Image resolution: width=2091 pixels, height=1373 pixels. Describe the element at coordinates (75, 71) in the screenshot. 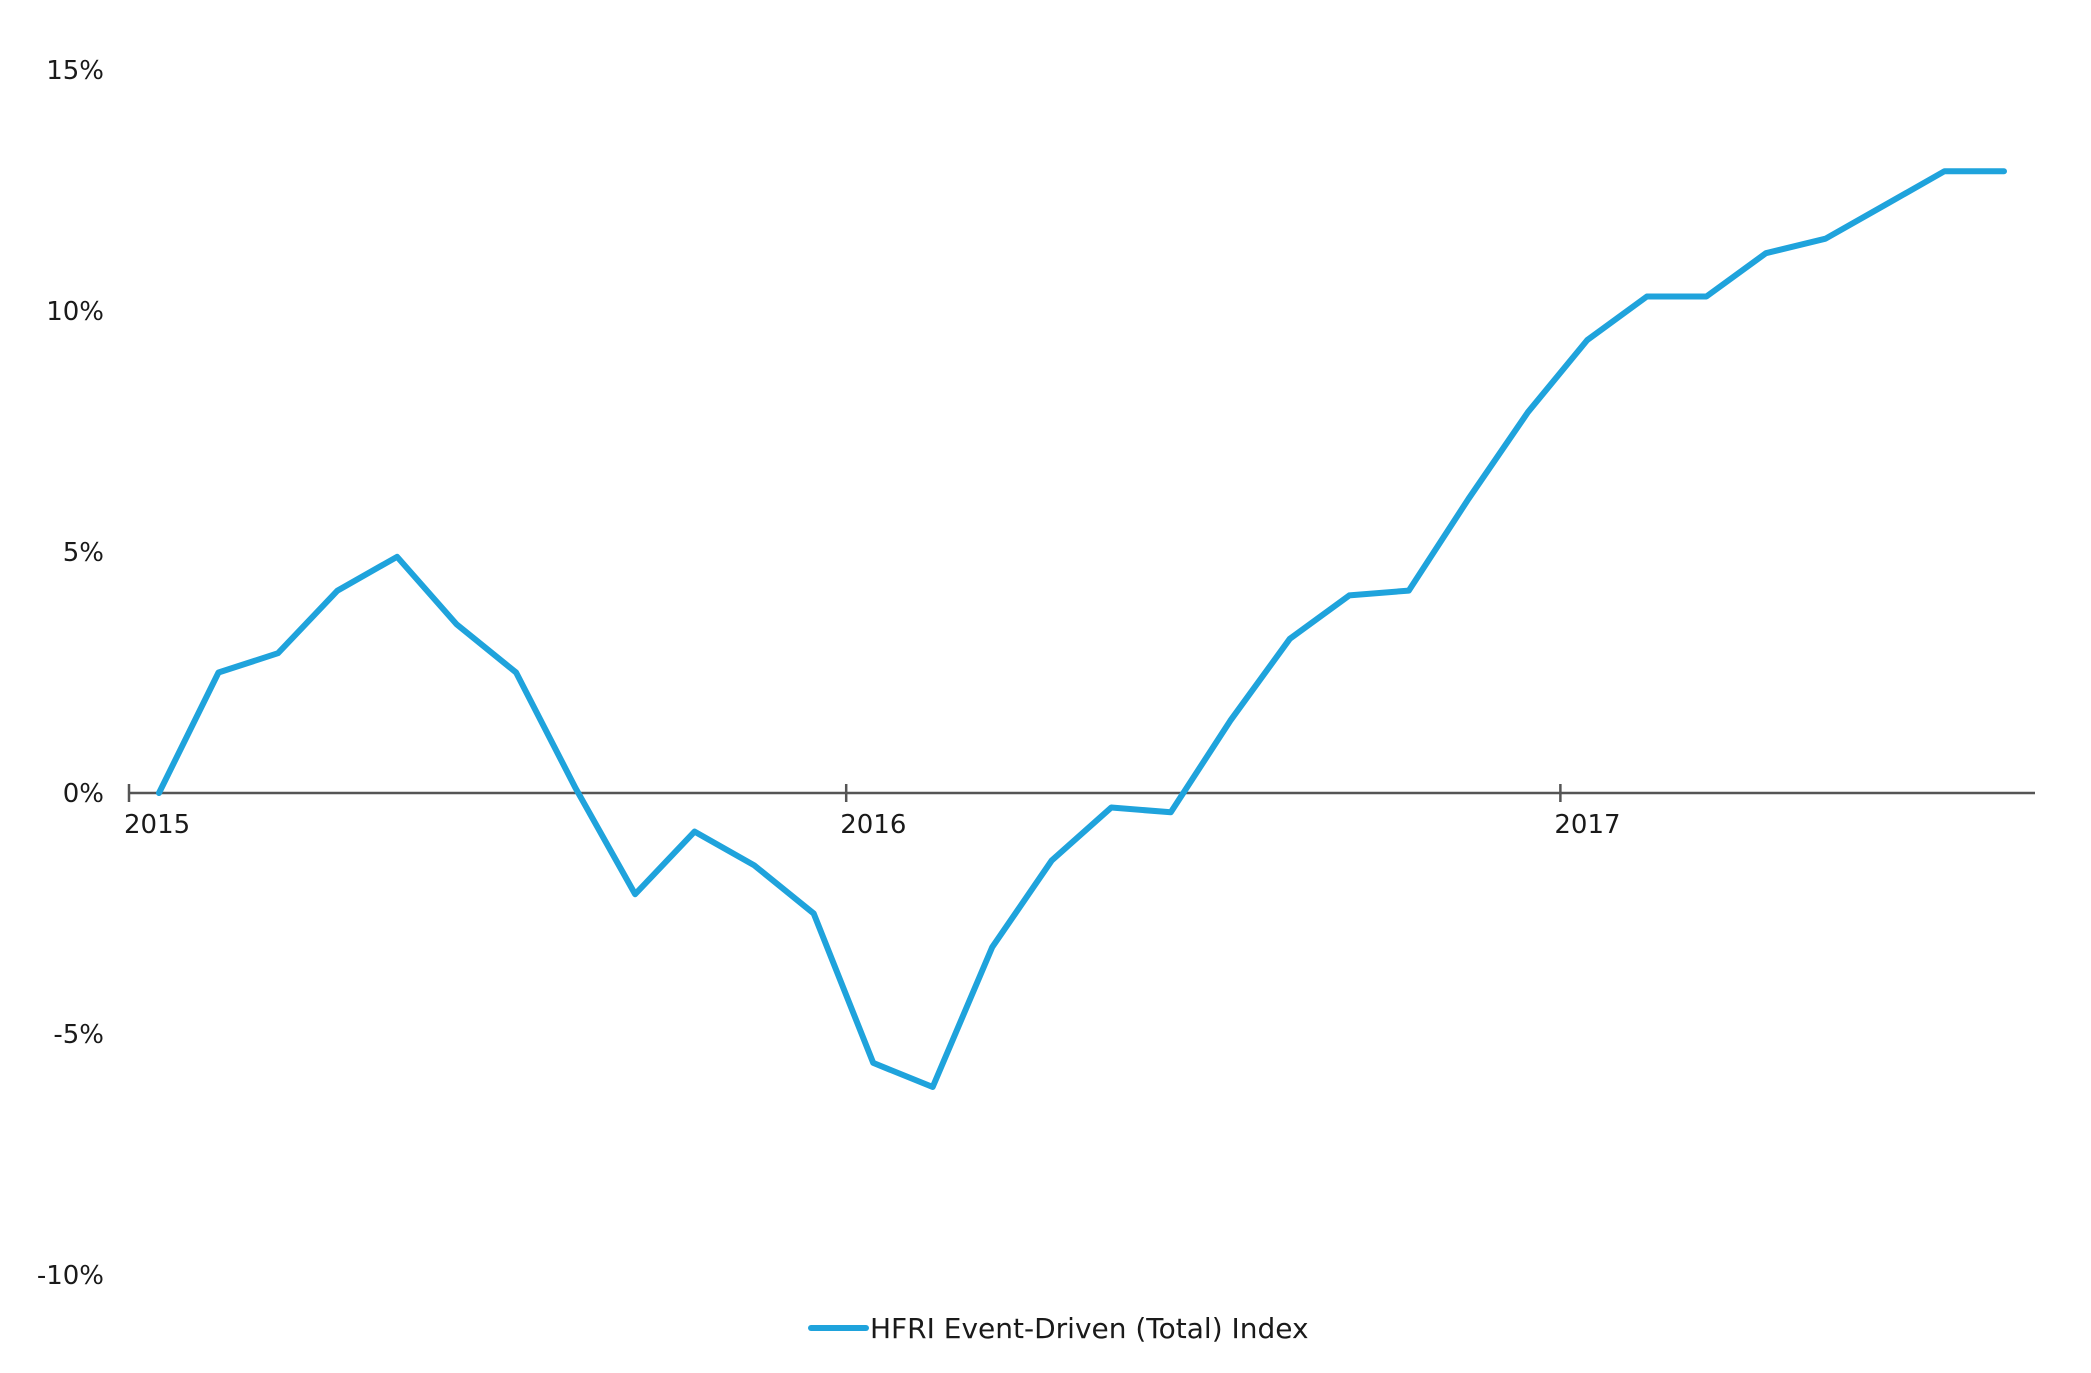

I see `y-tick-label: 15%` at that location.